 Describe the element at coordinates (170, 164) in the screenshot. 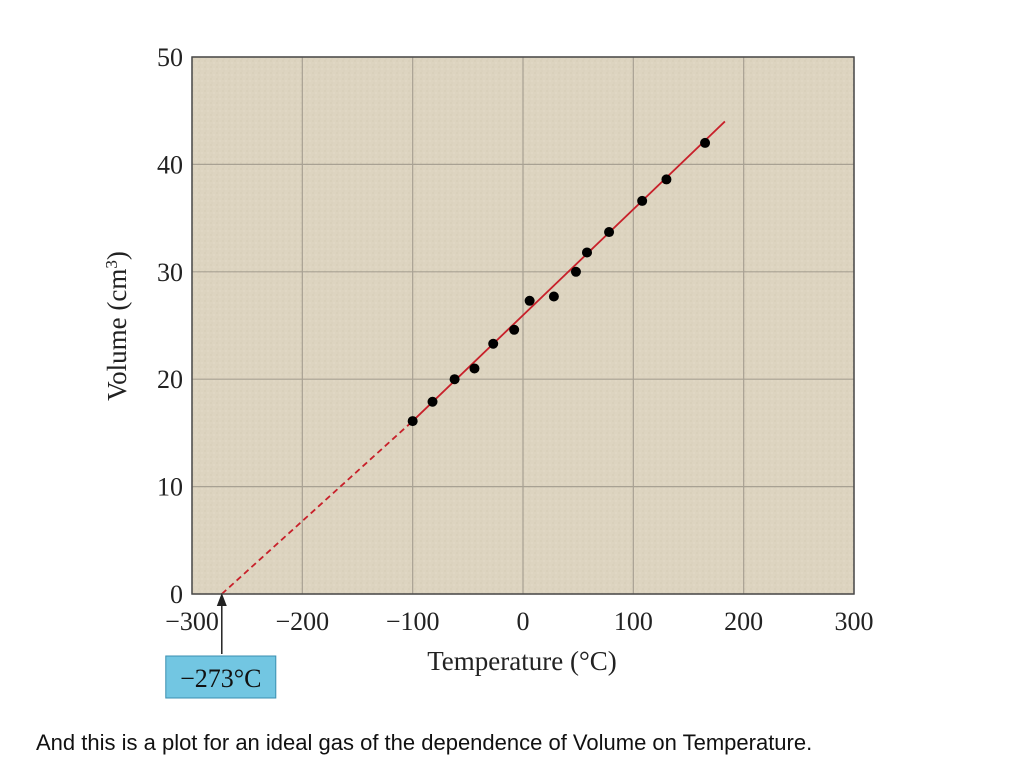

I see `y-tick-label: 40` at that location.